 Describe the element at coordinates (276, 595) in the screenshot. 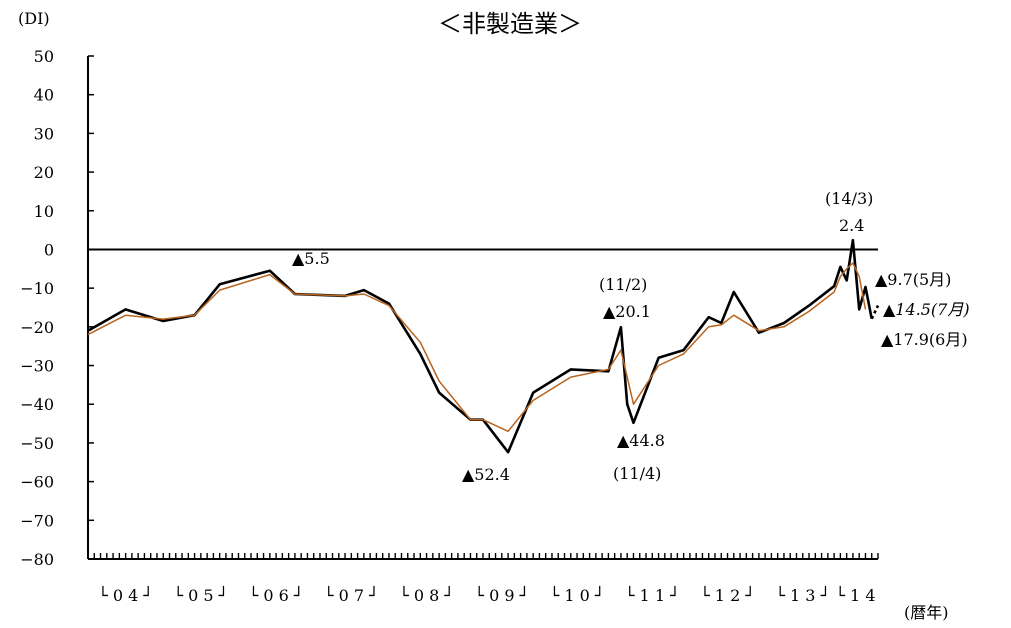

I see `x-tick-label: └ 0 6 ┘` at that location.